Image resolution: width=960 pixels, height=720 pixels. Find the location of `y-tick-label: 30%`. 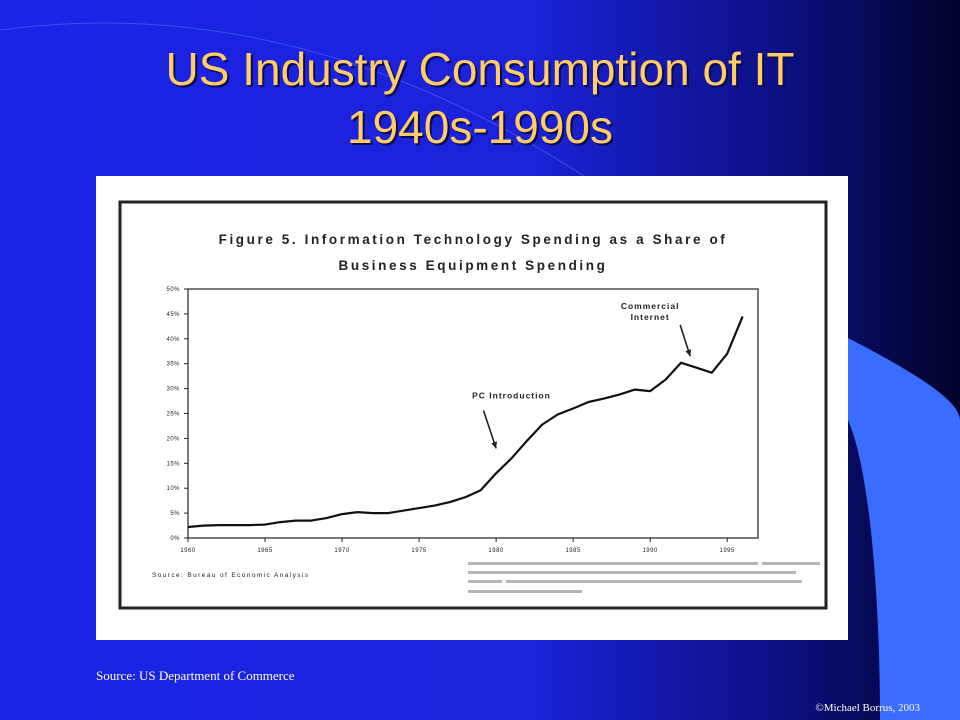

y-tick-label: 30% is located at coordinates (173, 390).